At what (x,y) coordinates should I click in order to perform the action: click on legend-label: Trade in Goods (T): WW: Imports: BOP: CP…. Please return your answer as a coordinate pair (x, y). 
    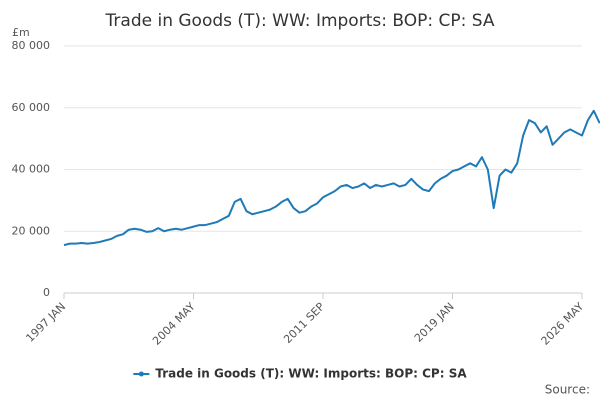
    Looking at the image, I should click on (311, 374).